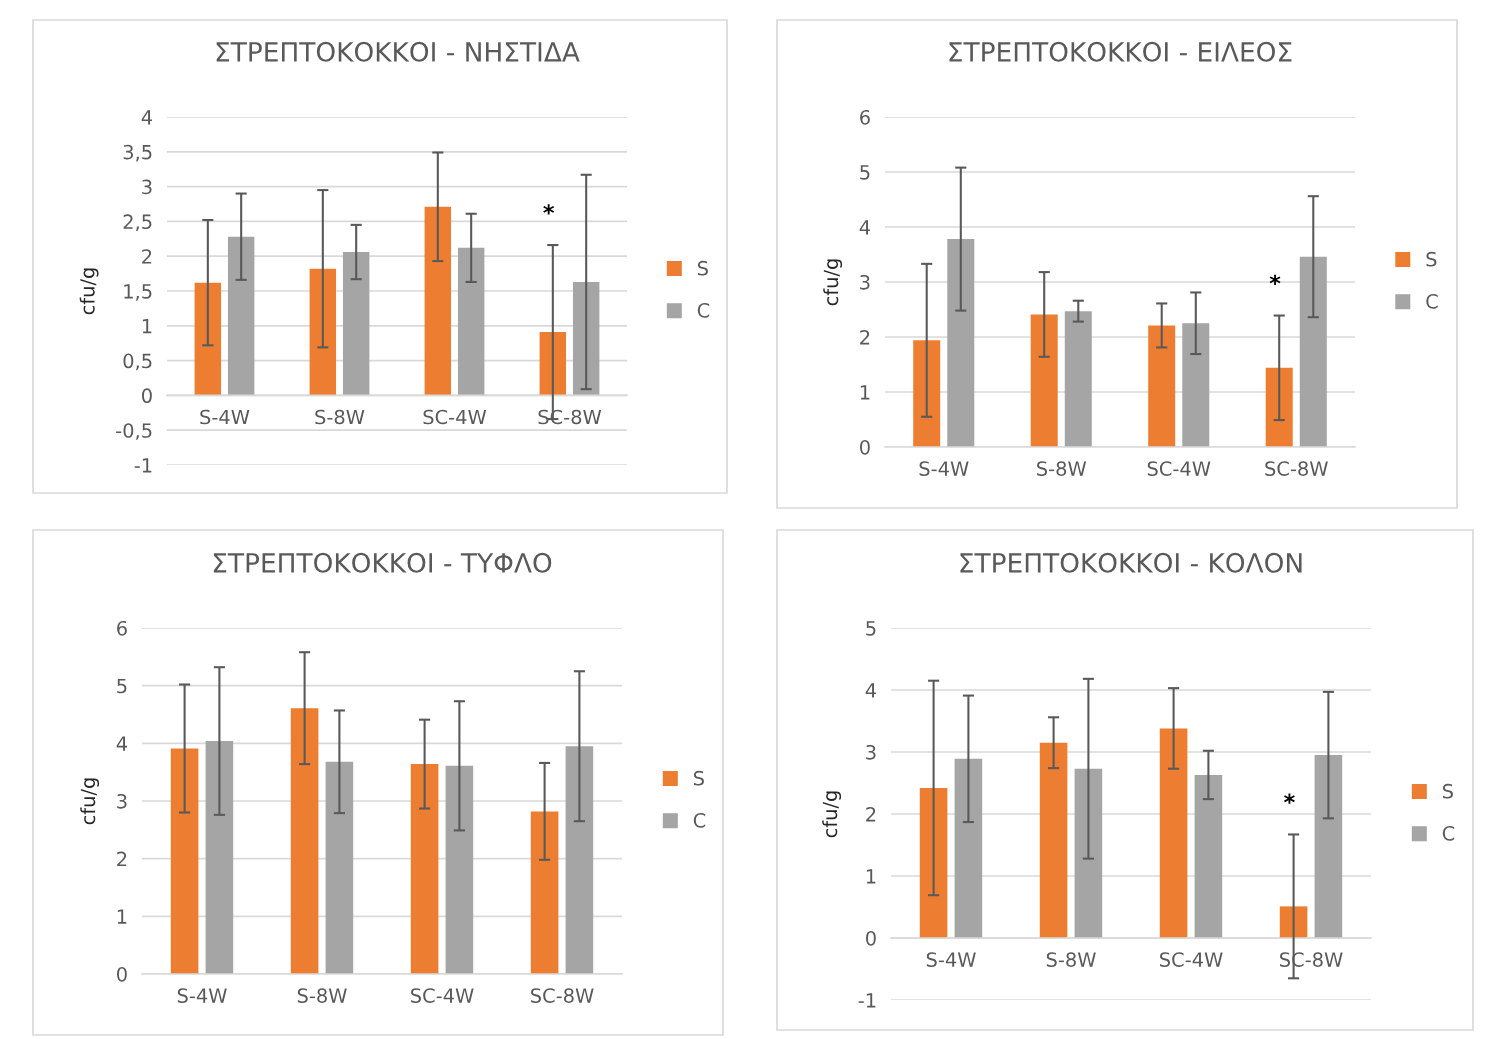 The image size is (1493, 1039). Describe the element at coordinates (1120, 51) in the screenshot. I see `chart-title: ΣΤΡΕΠΤΟΚΟΚΚΟΙ - ΕΙΛΕΟΣ` at that location.